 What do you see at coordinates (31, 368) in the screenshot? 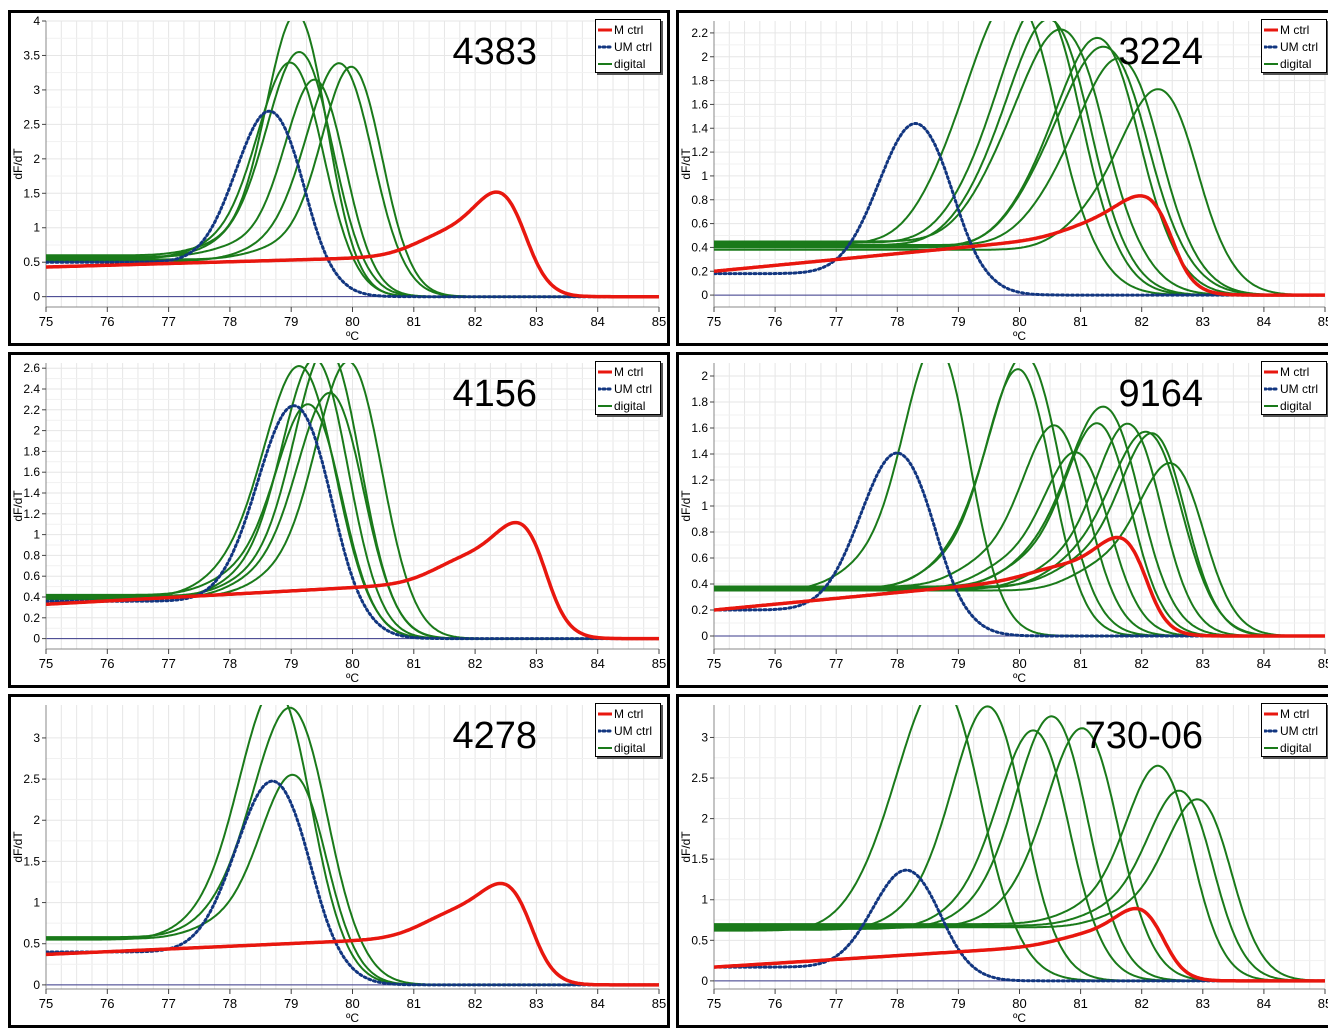
I see `y-tick-label: 2.6` at bounding box center [31, 368].